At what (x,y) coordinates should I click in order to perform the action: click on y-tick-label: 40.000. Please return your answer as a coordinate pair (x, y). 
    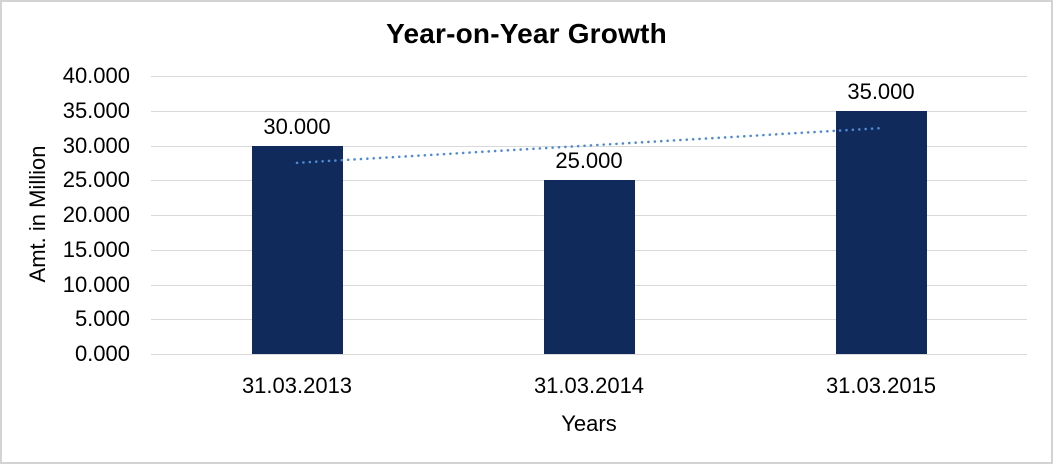
    Looking at the image, I should click on (96, 75).